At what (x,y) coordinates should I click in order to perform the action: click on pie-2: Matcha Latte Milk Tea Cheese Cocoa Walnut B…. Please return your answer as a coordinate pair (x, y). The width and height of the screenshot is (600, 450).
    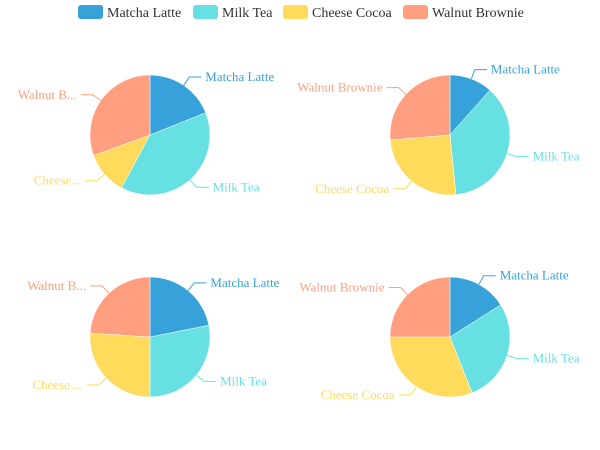
    Looking at the image, I should click on (438, 129).